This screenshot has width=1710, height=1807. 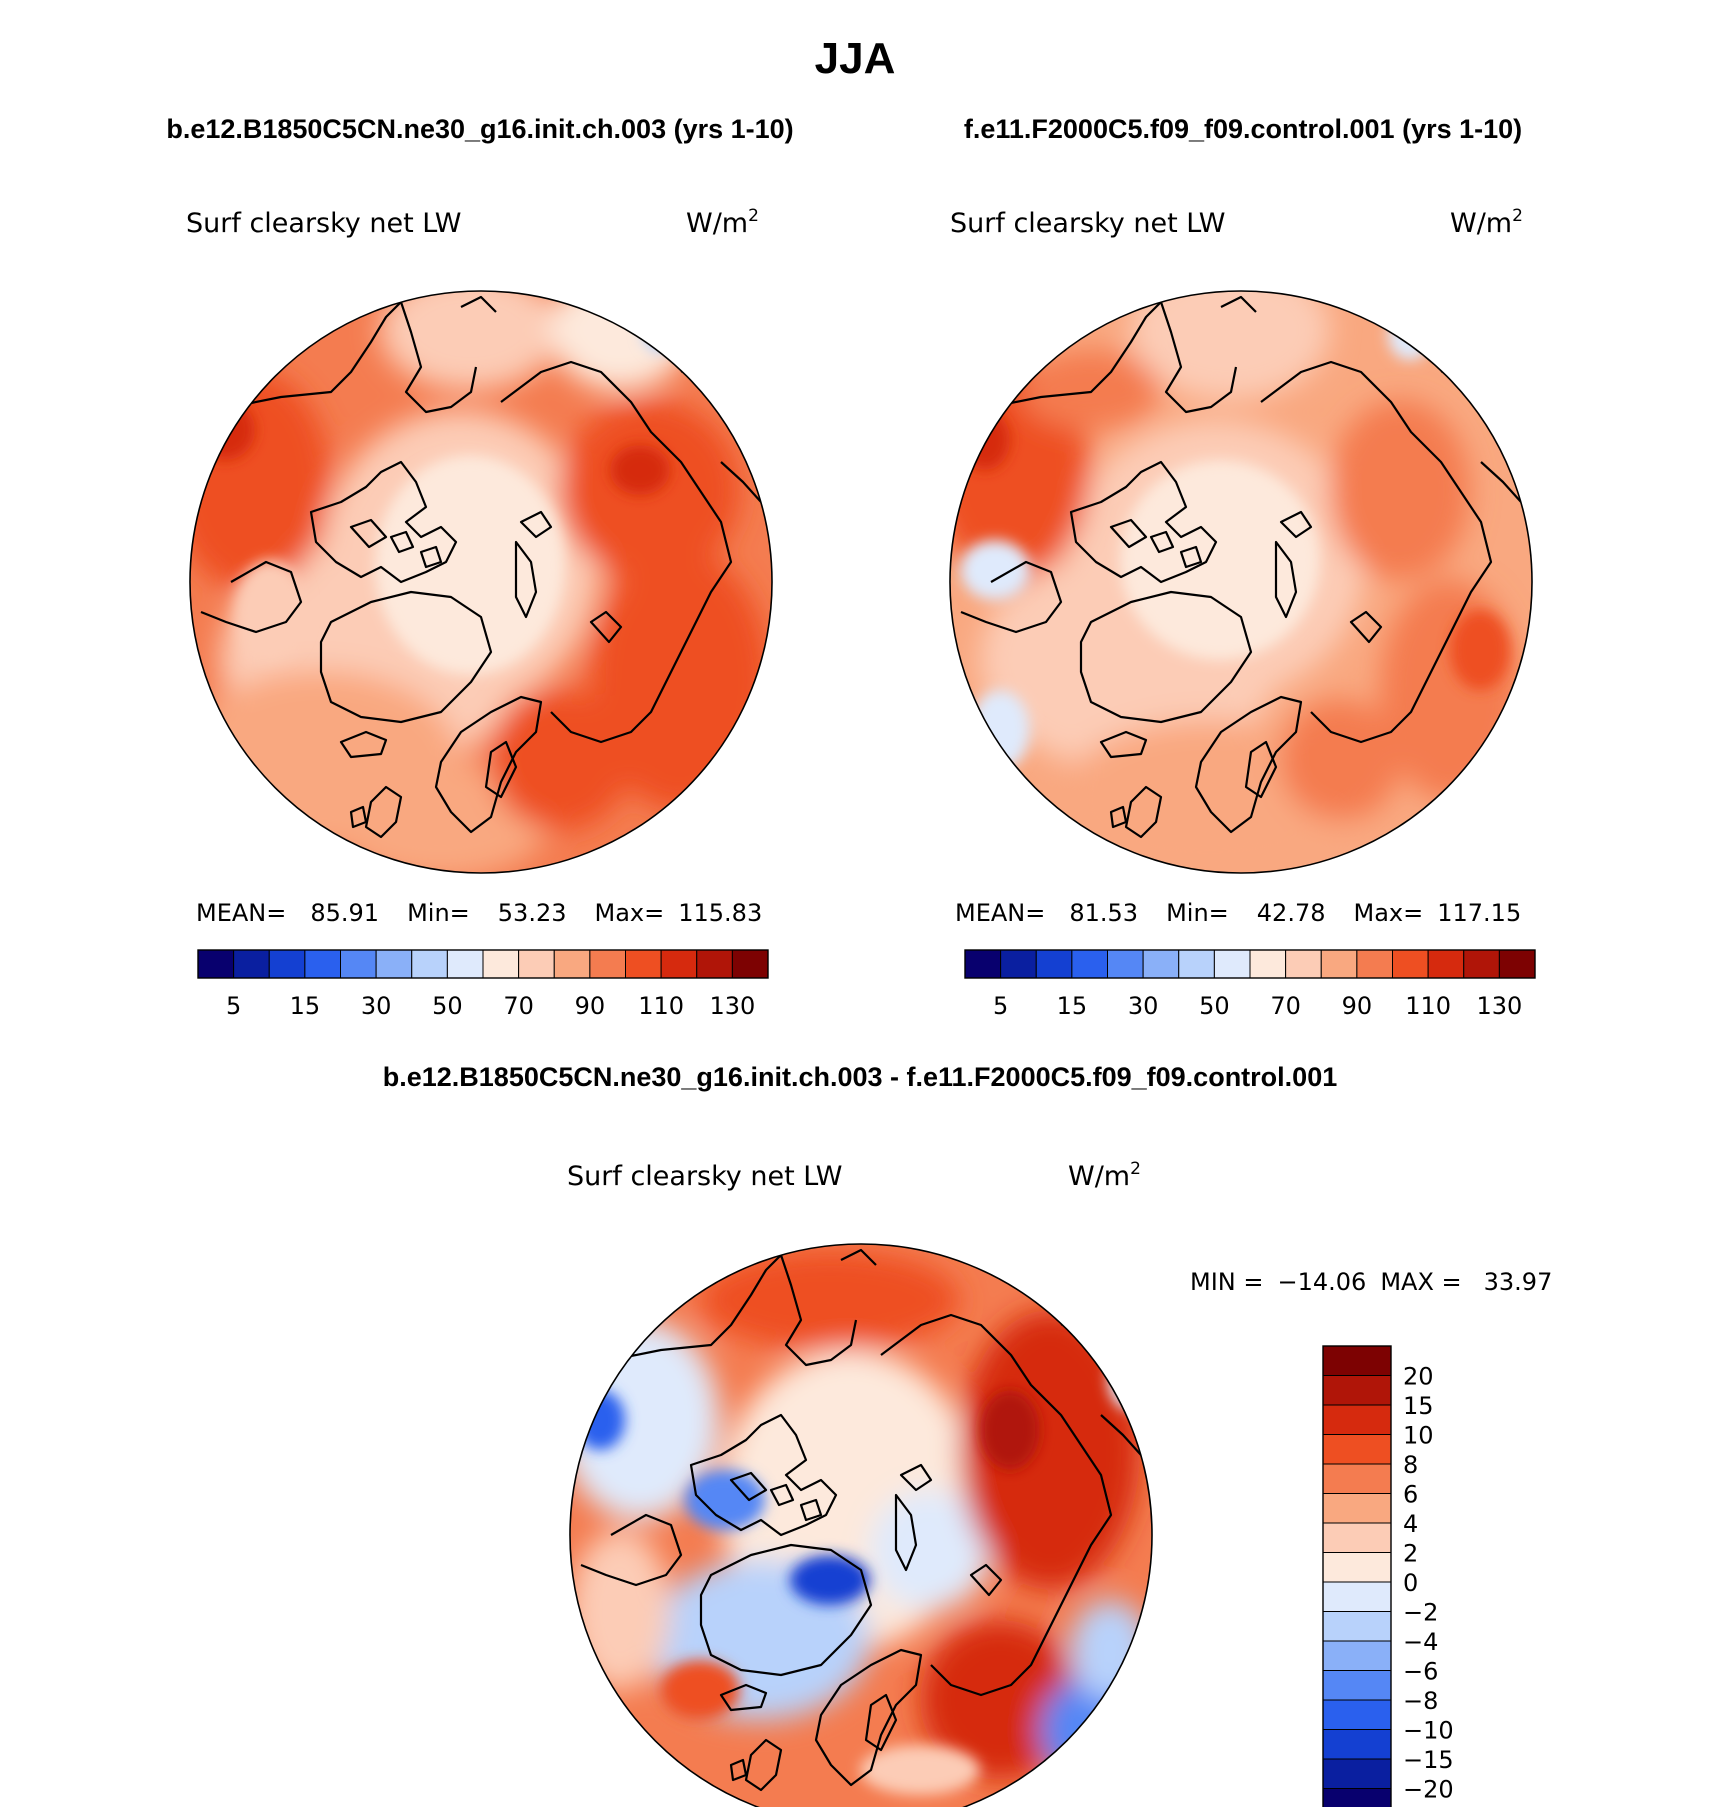 I want to click on colorbar-a-tick-label: 30, so click(x=376, y=1006).